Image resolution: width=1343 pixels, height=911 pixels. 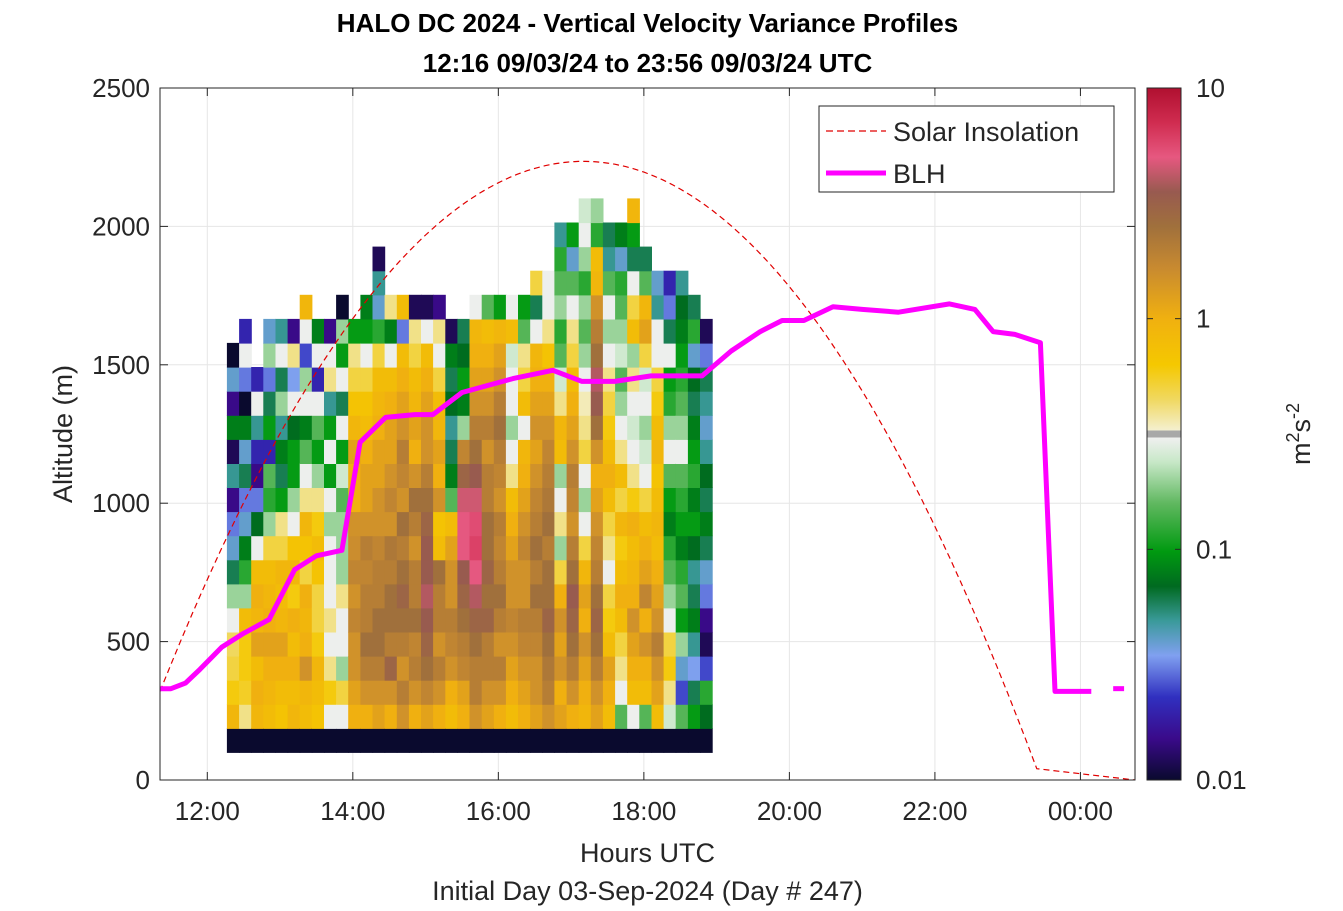 I want to click on initial-day-caption: Initial Day 03-Sep-2024 (Day # 247), so click(x=647, y=891).